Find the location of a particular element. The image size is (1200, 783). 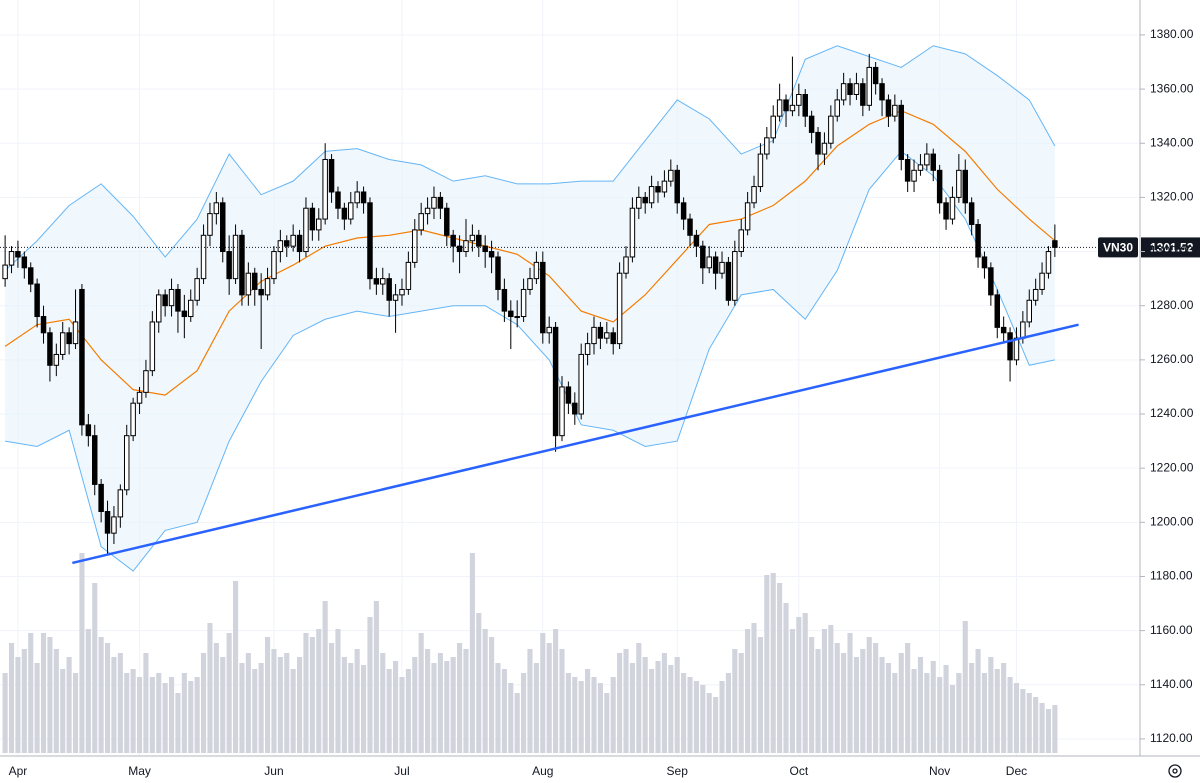

y-tick-label: 1320.00 is located at coordinates (1172, 197).